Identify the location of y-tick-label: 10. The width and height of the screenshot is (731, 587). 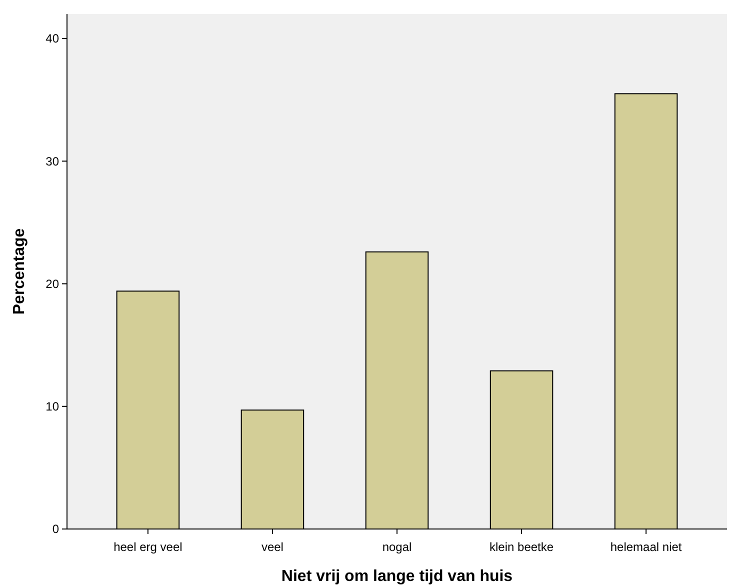
(53, 407).